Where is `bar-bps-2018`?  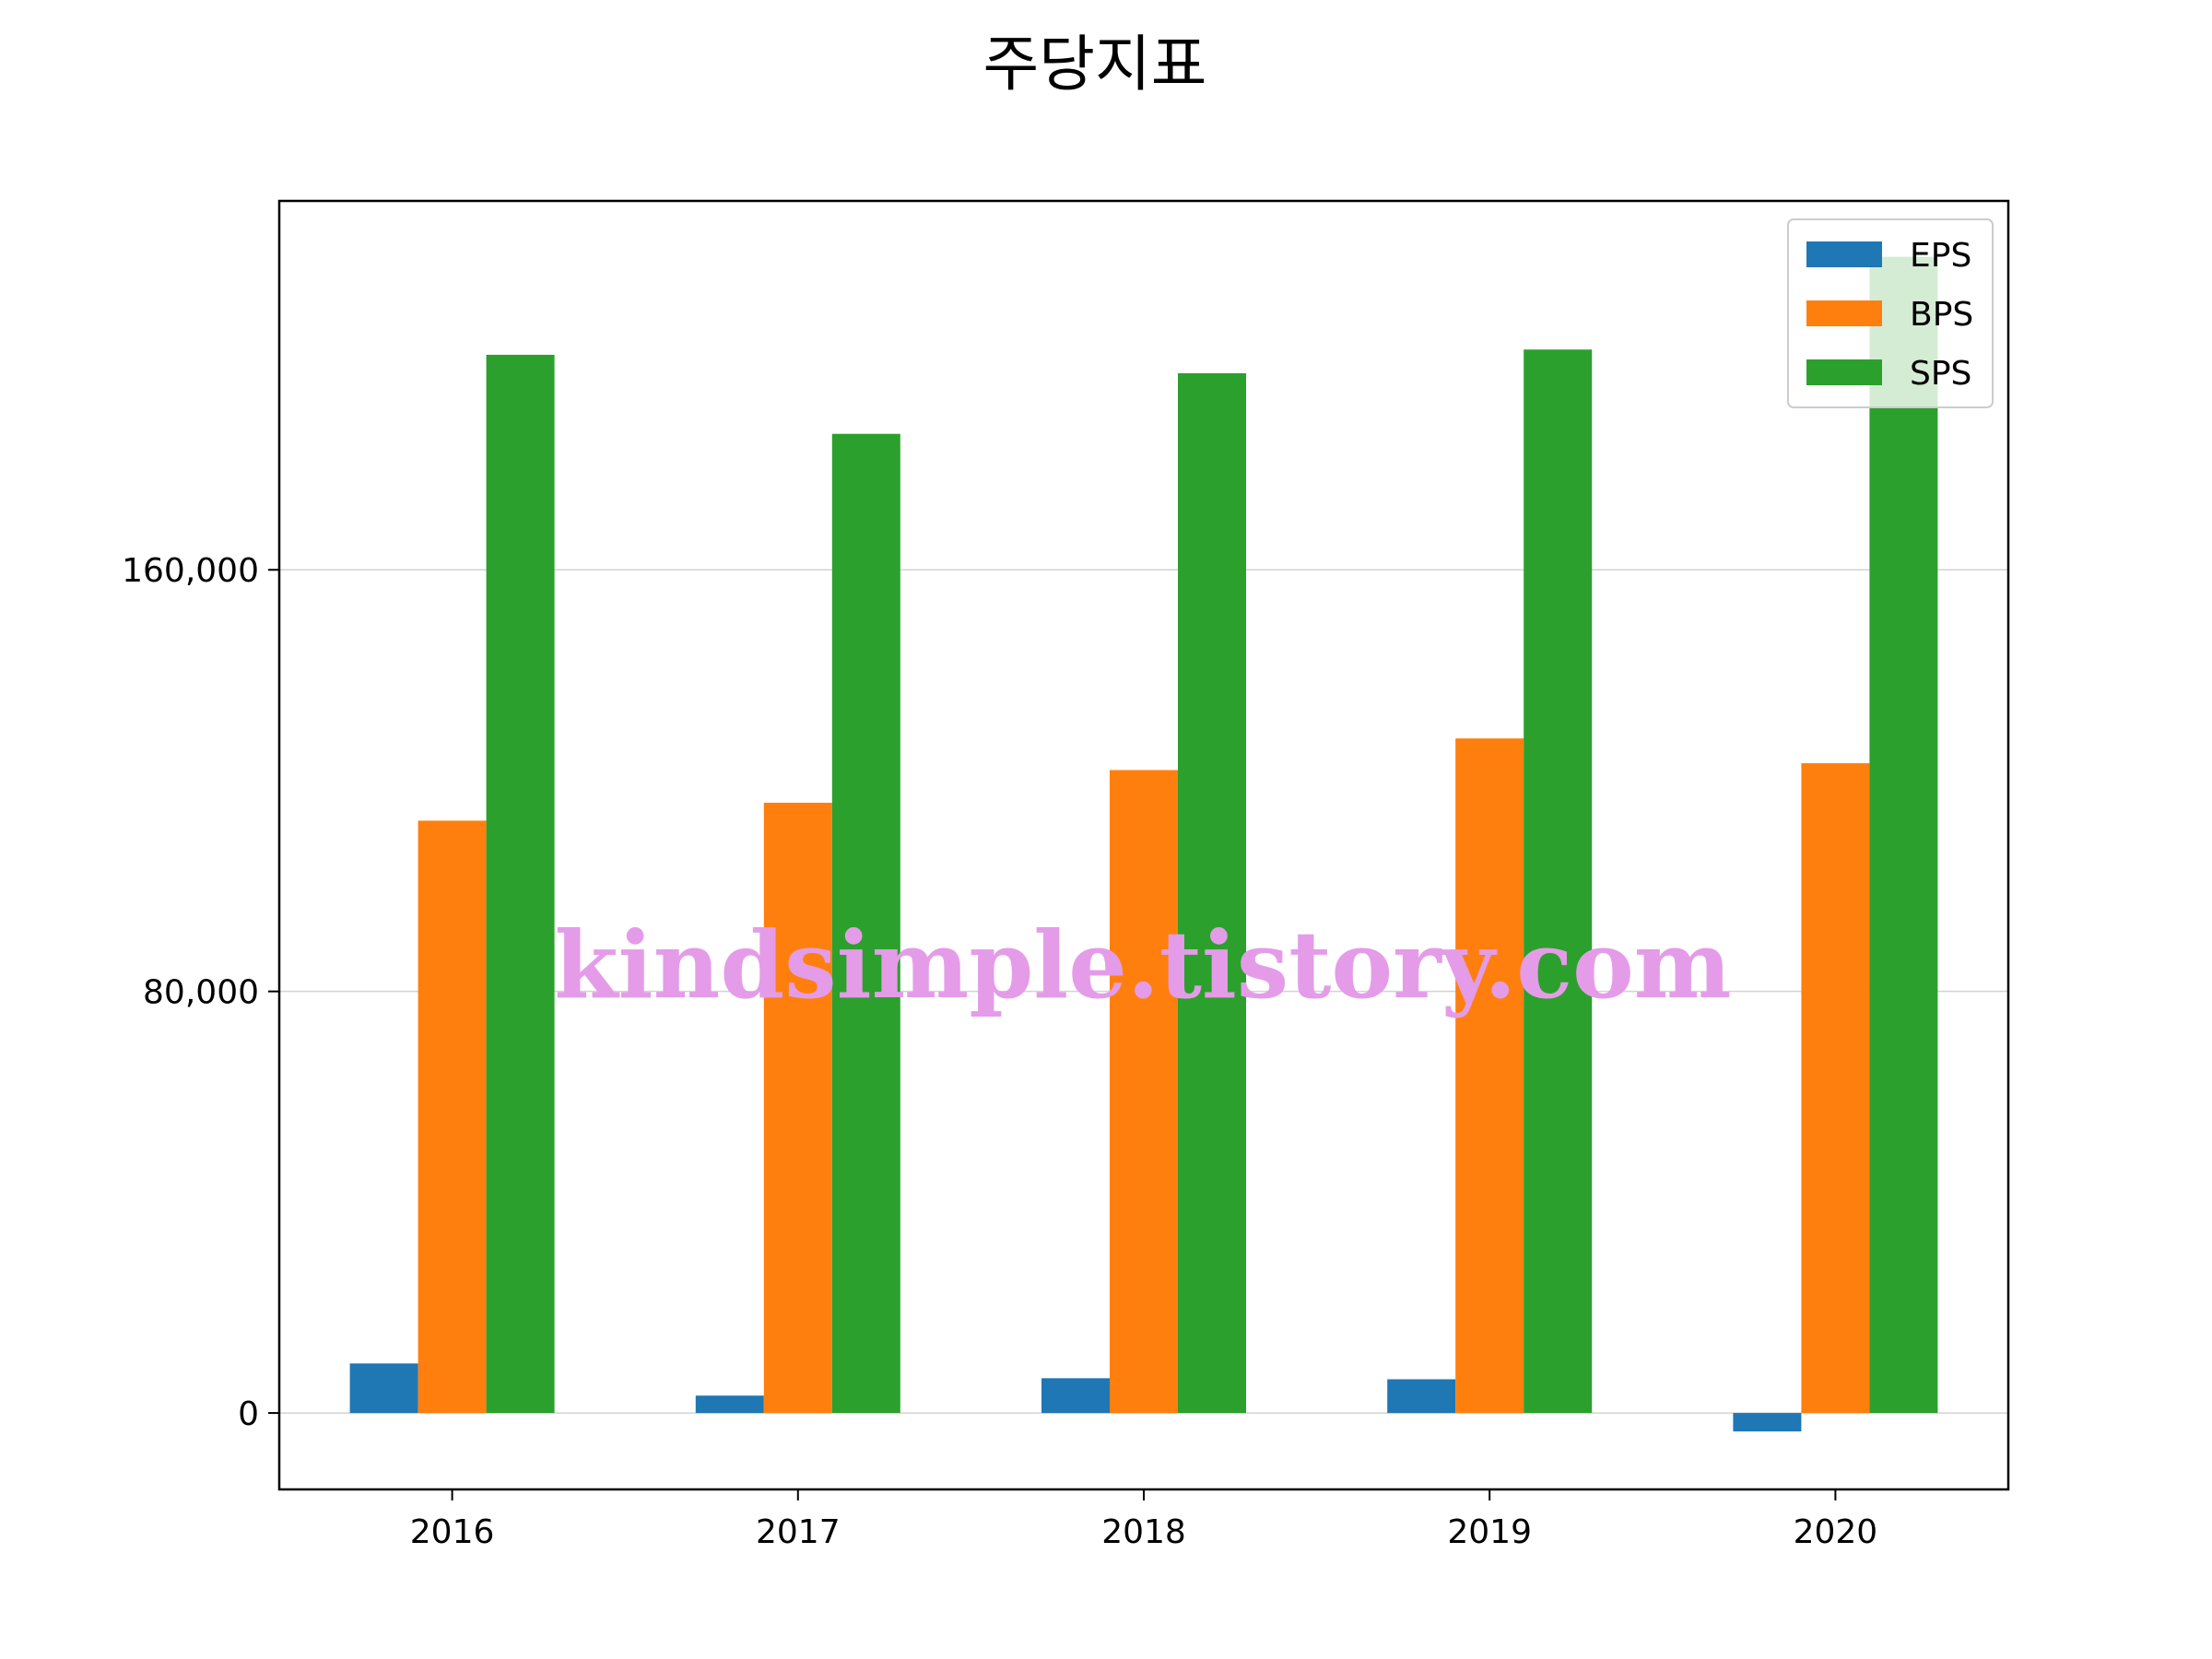
bar-bps-2018 is located at coordinates (1144, 1092).